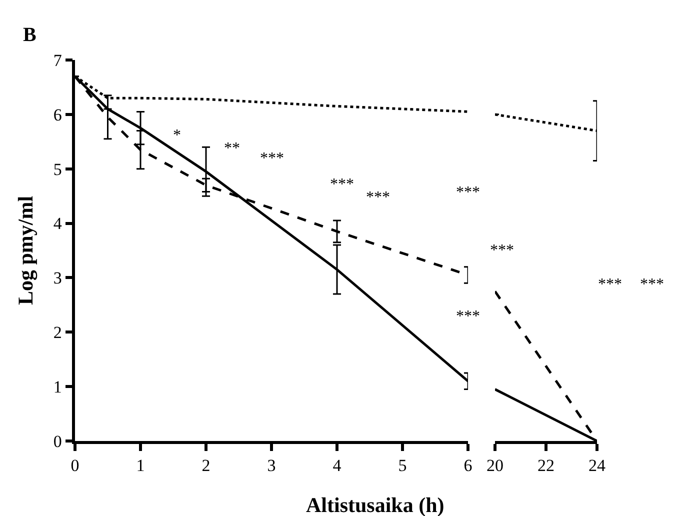 This screenshot has height=516, width=692. Describe the element at coordinates (546, 466) in the screenshot. I see `x-tick-label: 22` at that location.